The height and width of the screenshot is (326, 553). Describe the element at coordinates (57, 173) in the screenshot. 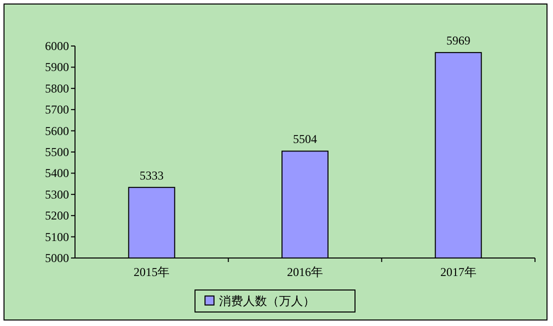

I see `y-tick-label: 5400` at that location.